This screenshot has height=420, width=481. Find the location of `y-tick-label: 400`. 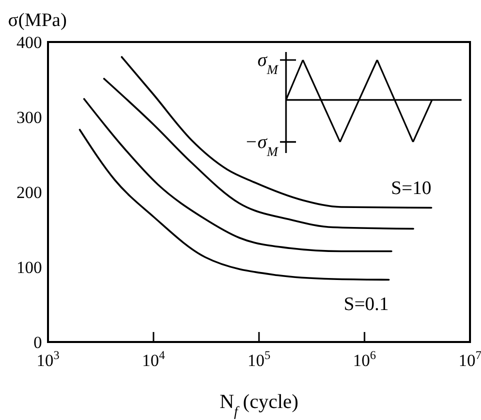

y-tick-label: 400 is located at coordinates (29, 42).